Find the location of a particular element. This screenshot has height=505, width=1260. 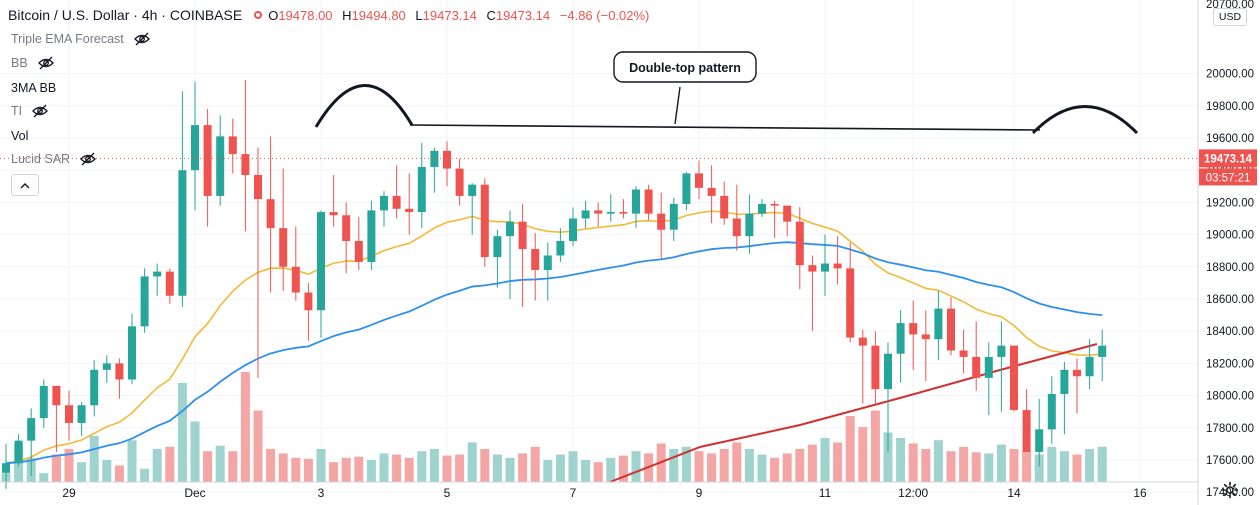

symbol-title: Bitcoin / U.S. Dollar · 4h · COINBASE is located at coordinates (125, 15).